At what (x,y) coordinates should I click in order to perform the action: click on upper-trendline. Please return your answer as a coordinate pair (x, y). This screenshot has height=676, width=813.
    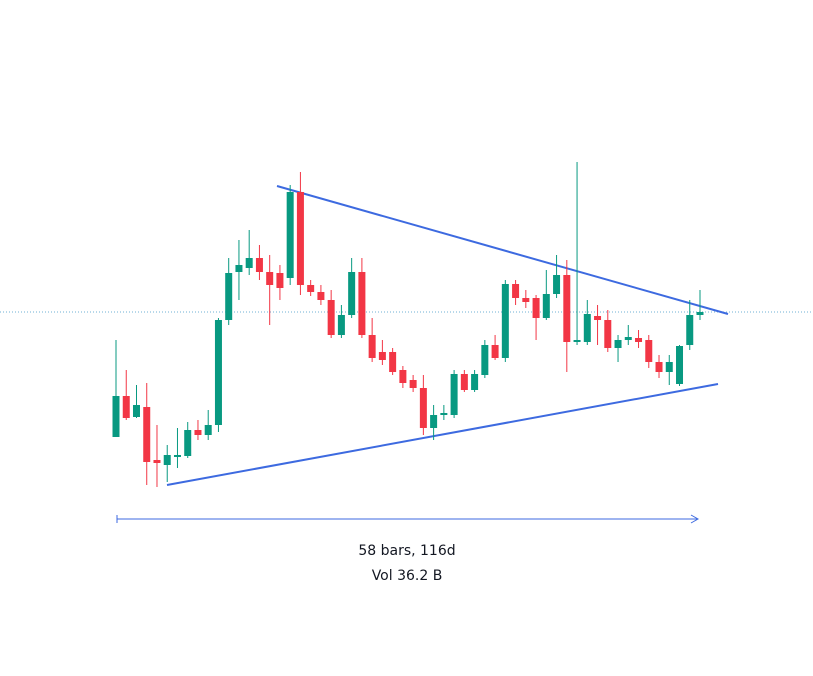
    Looking at the image, I should click on (502, 250).